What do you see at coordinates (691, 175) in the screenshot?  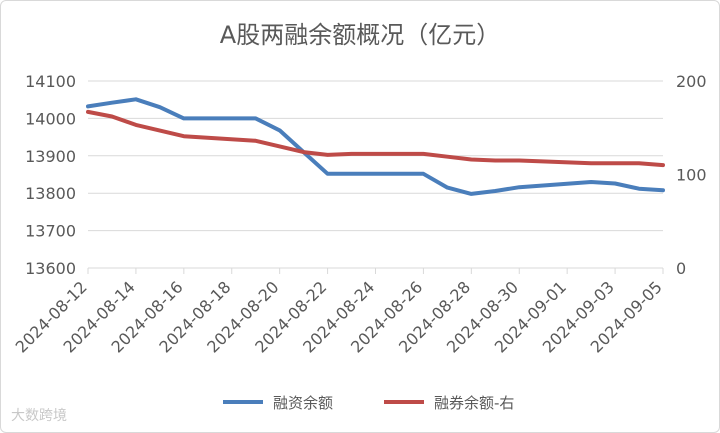 I see `y-right-tick-label: 100` at bounding box center [691, 175].